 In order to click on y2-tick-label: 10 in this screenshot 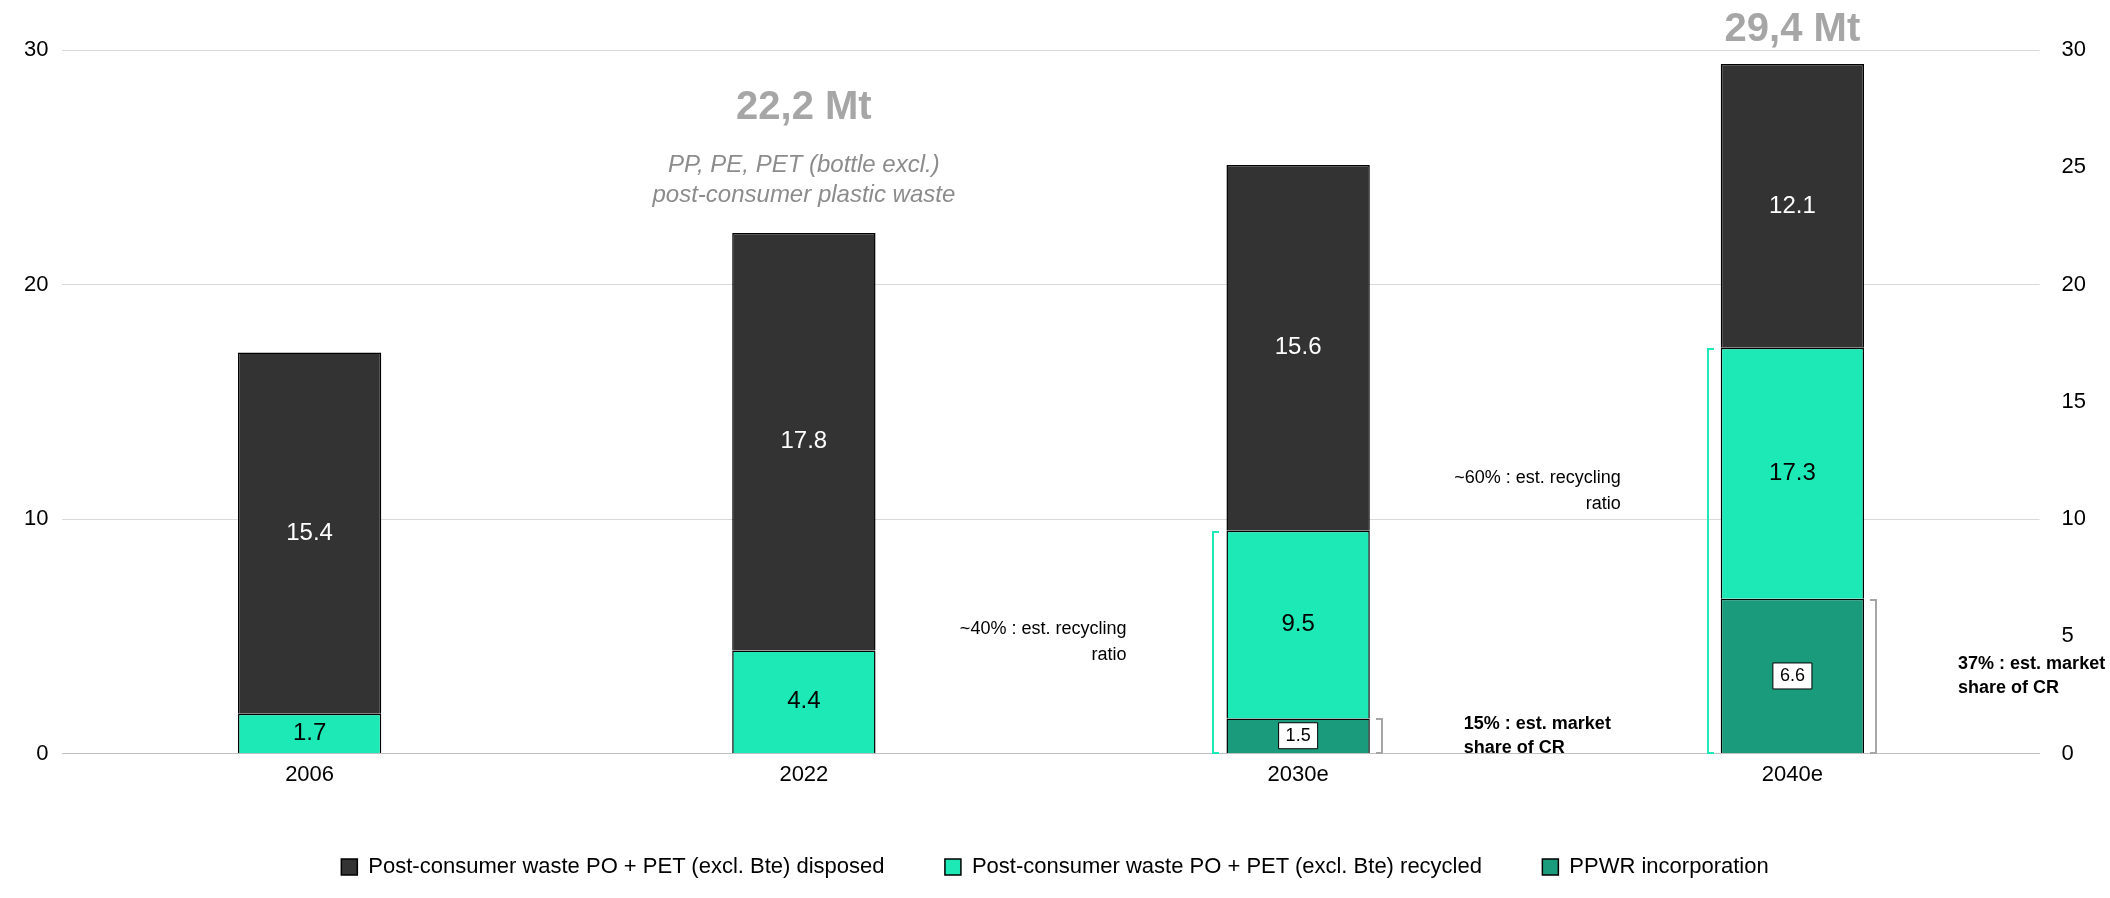, I will do `click(2074, 518)`.